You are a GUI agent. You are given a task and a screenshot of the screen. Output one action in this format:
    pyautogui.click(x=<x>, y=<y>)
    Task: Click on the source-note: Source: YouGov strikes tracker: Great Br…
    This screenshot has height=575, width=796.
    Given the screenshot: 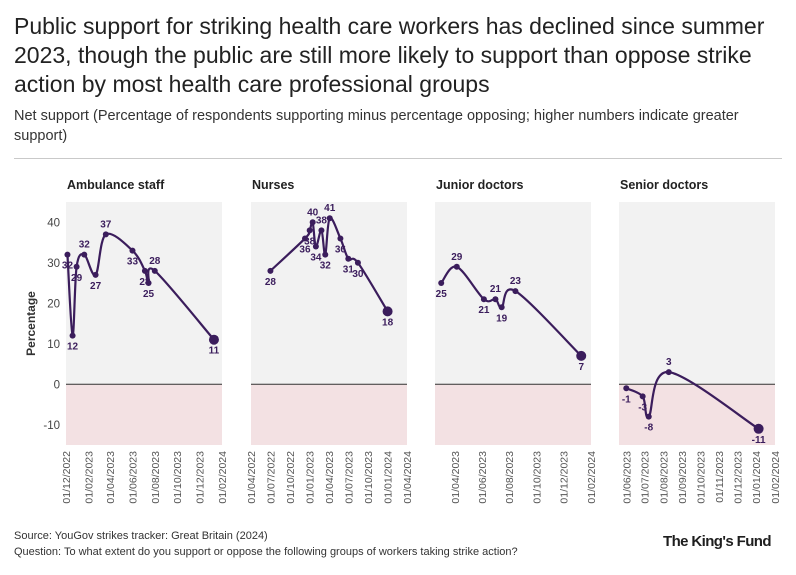 What is the action you would take?
    pyautogui.click(x=141, y=536)
    